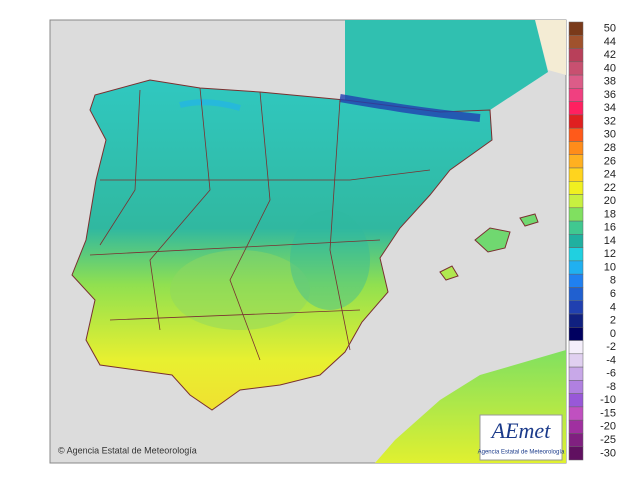 This screenshot has height=478, width=620. Describe the element at coordinates (610, 135) in the screenshot. I see `legend-label: 30` at that location.